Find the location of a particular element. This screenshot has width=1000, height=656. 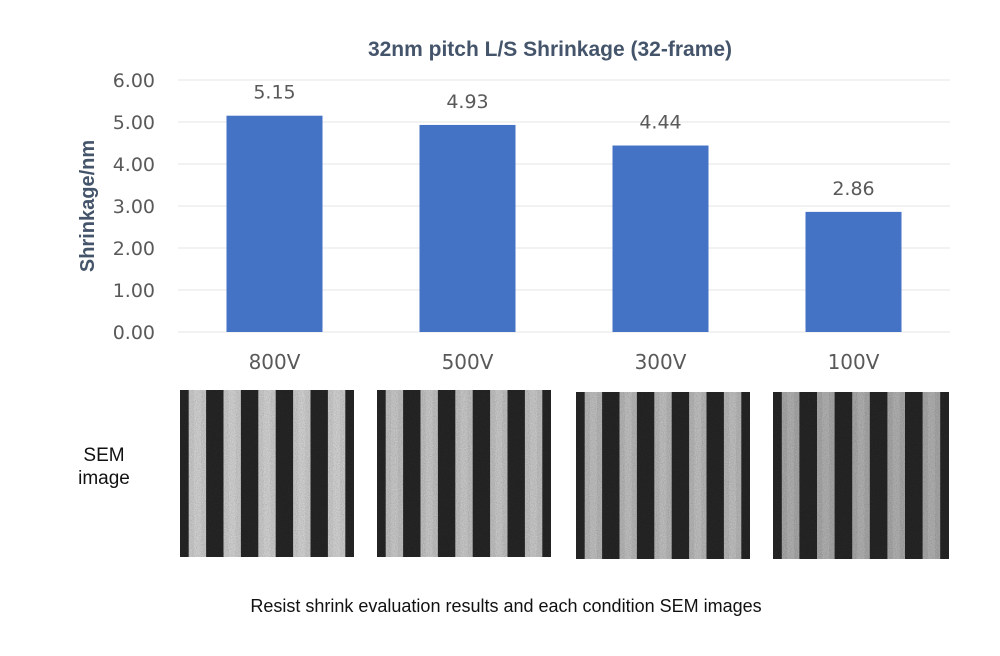

sem-image-100v is located at coordinates (861, 475).